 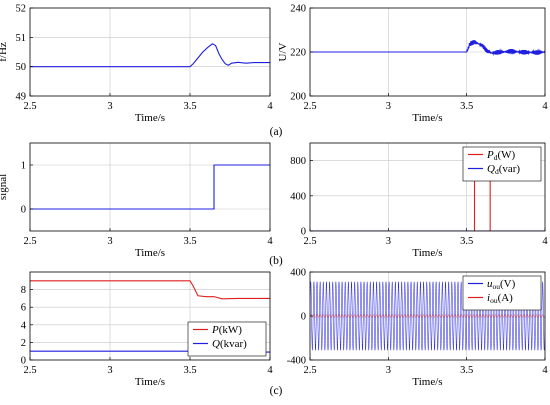 I want to click on panel-a-left: 2.5 3 3.5 4 49 50 51 52 Time/s f/Hz, so click(x=136, y=64).